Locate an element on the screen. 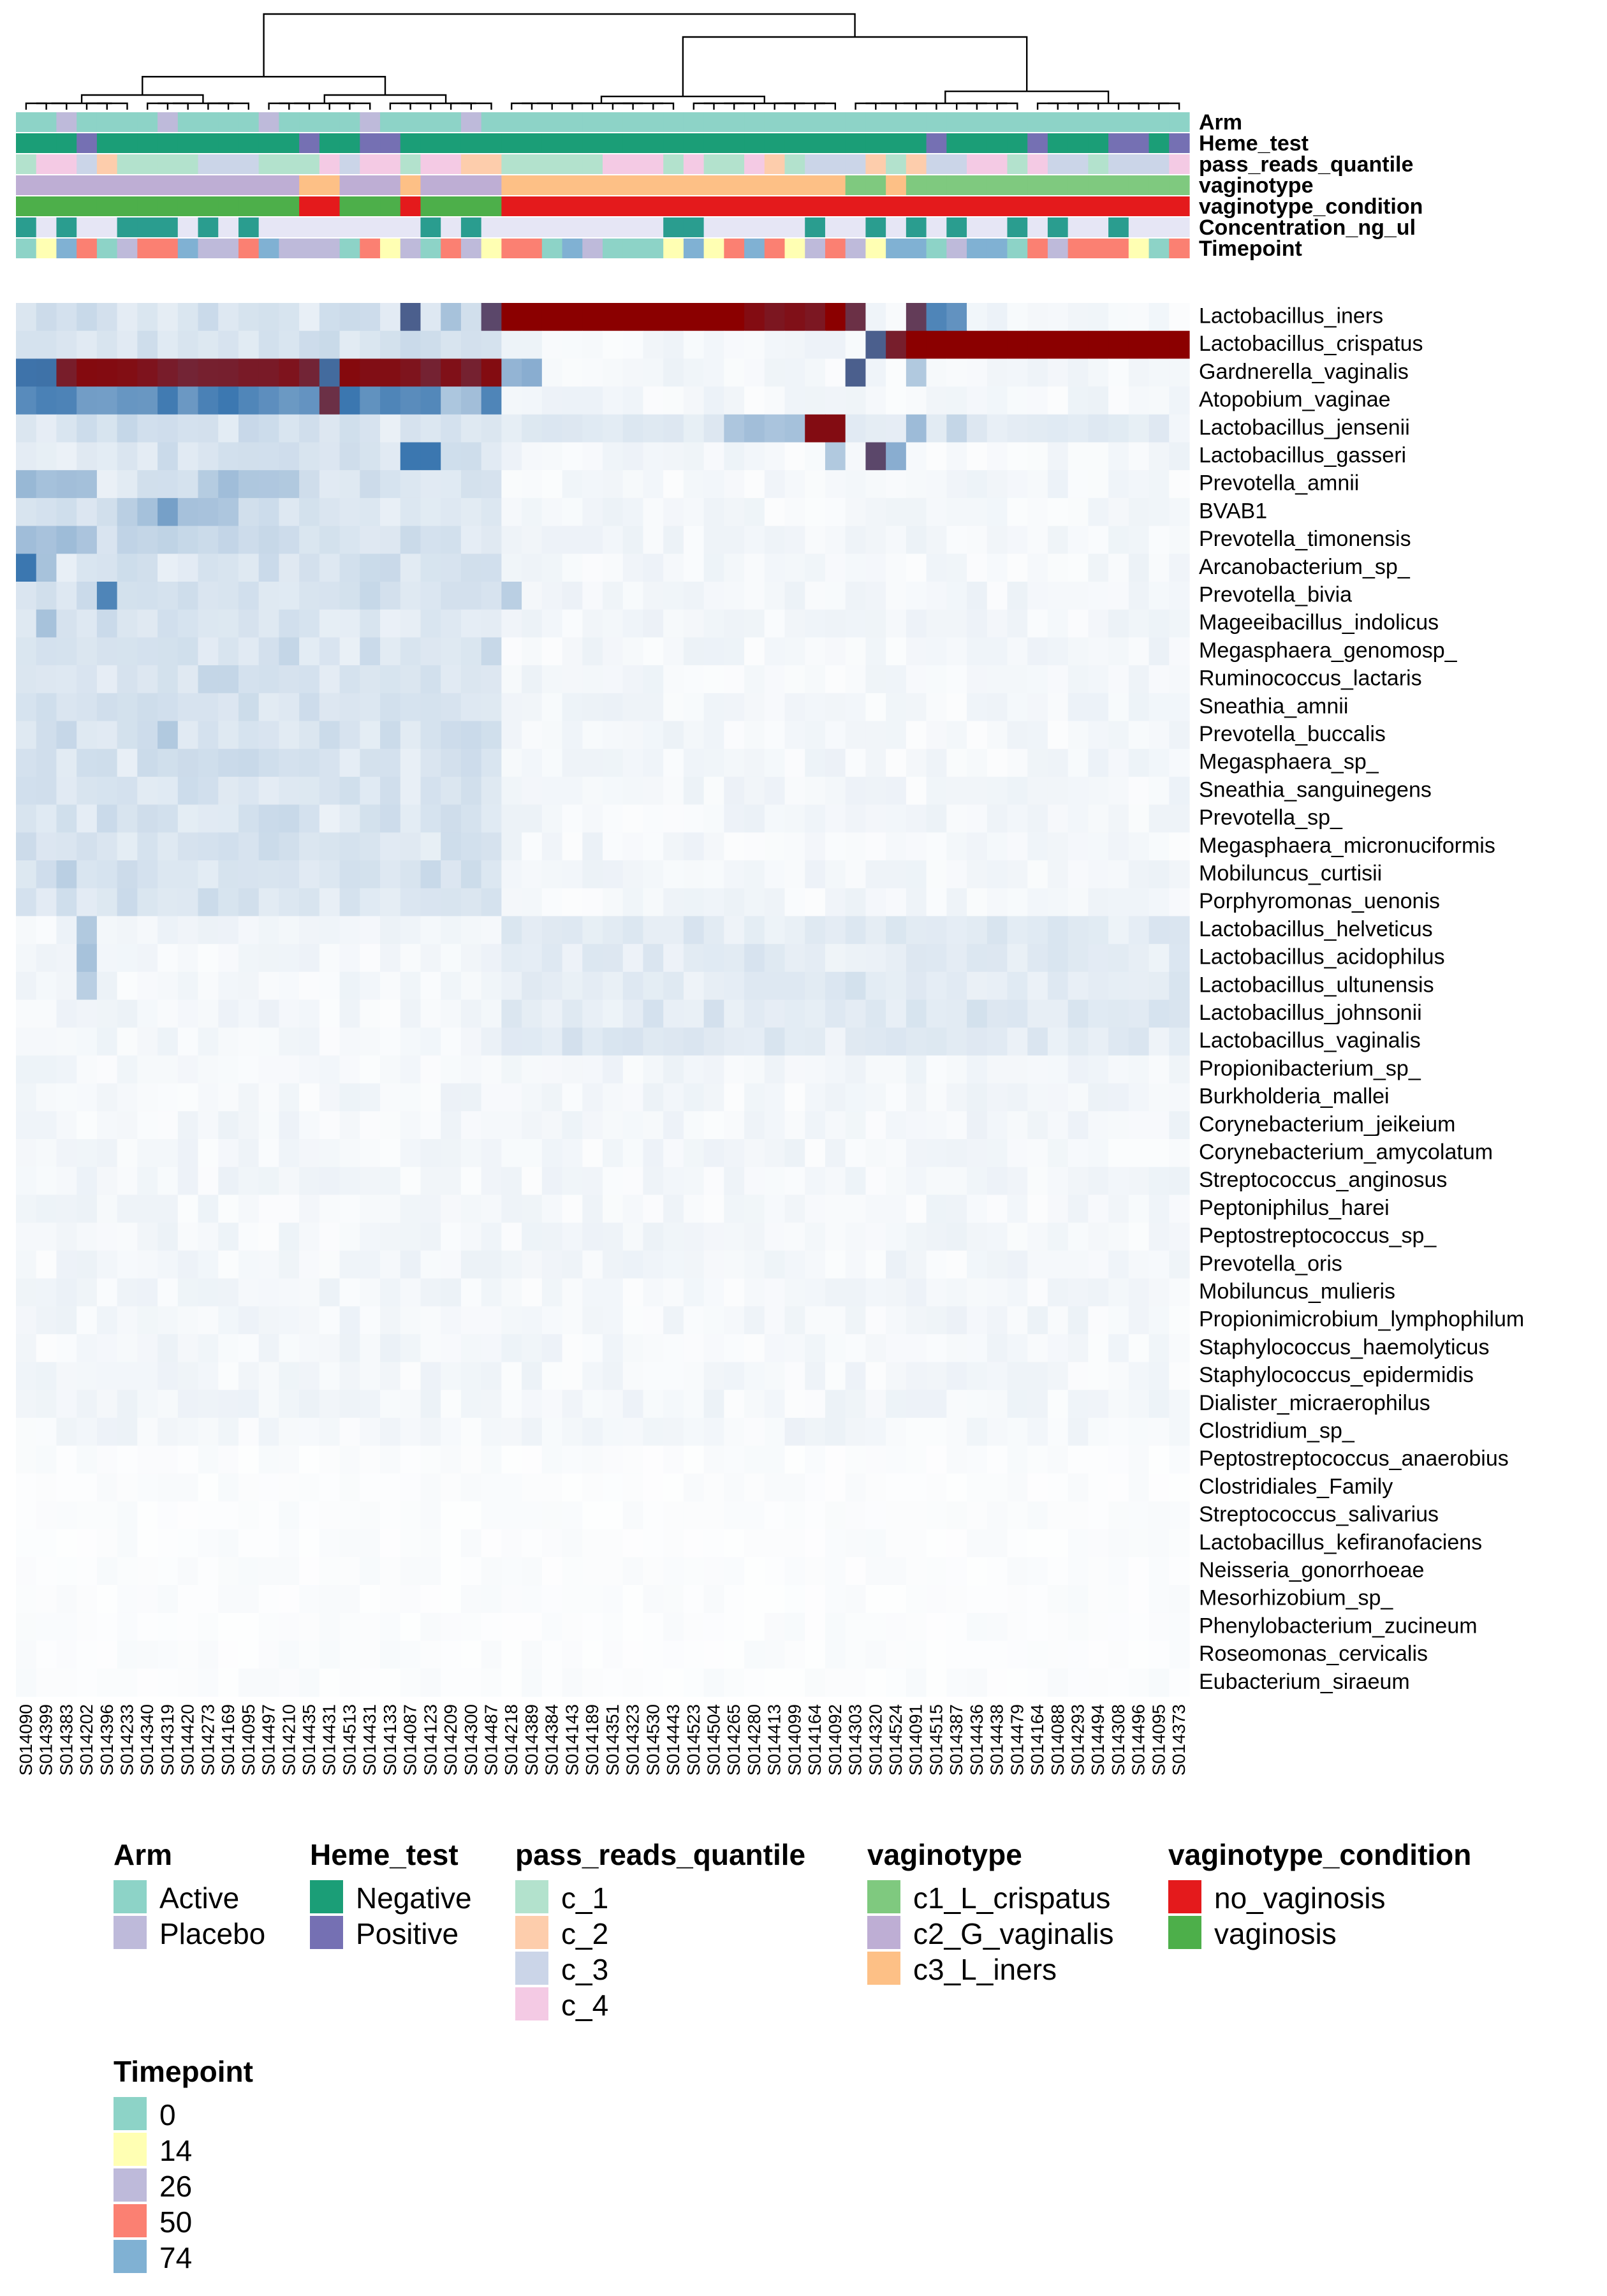  legend-label: 26 is located at coordinates (175, 2186).